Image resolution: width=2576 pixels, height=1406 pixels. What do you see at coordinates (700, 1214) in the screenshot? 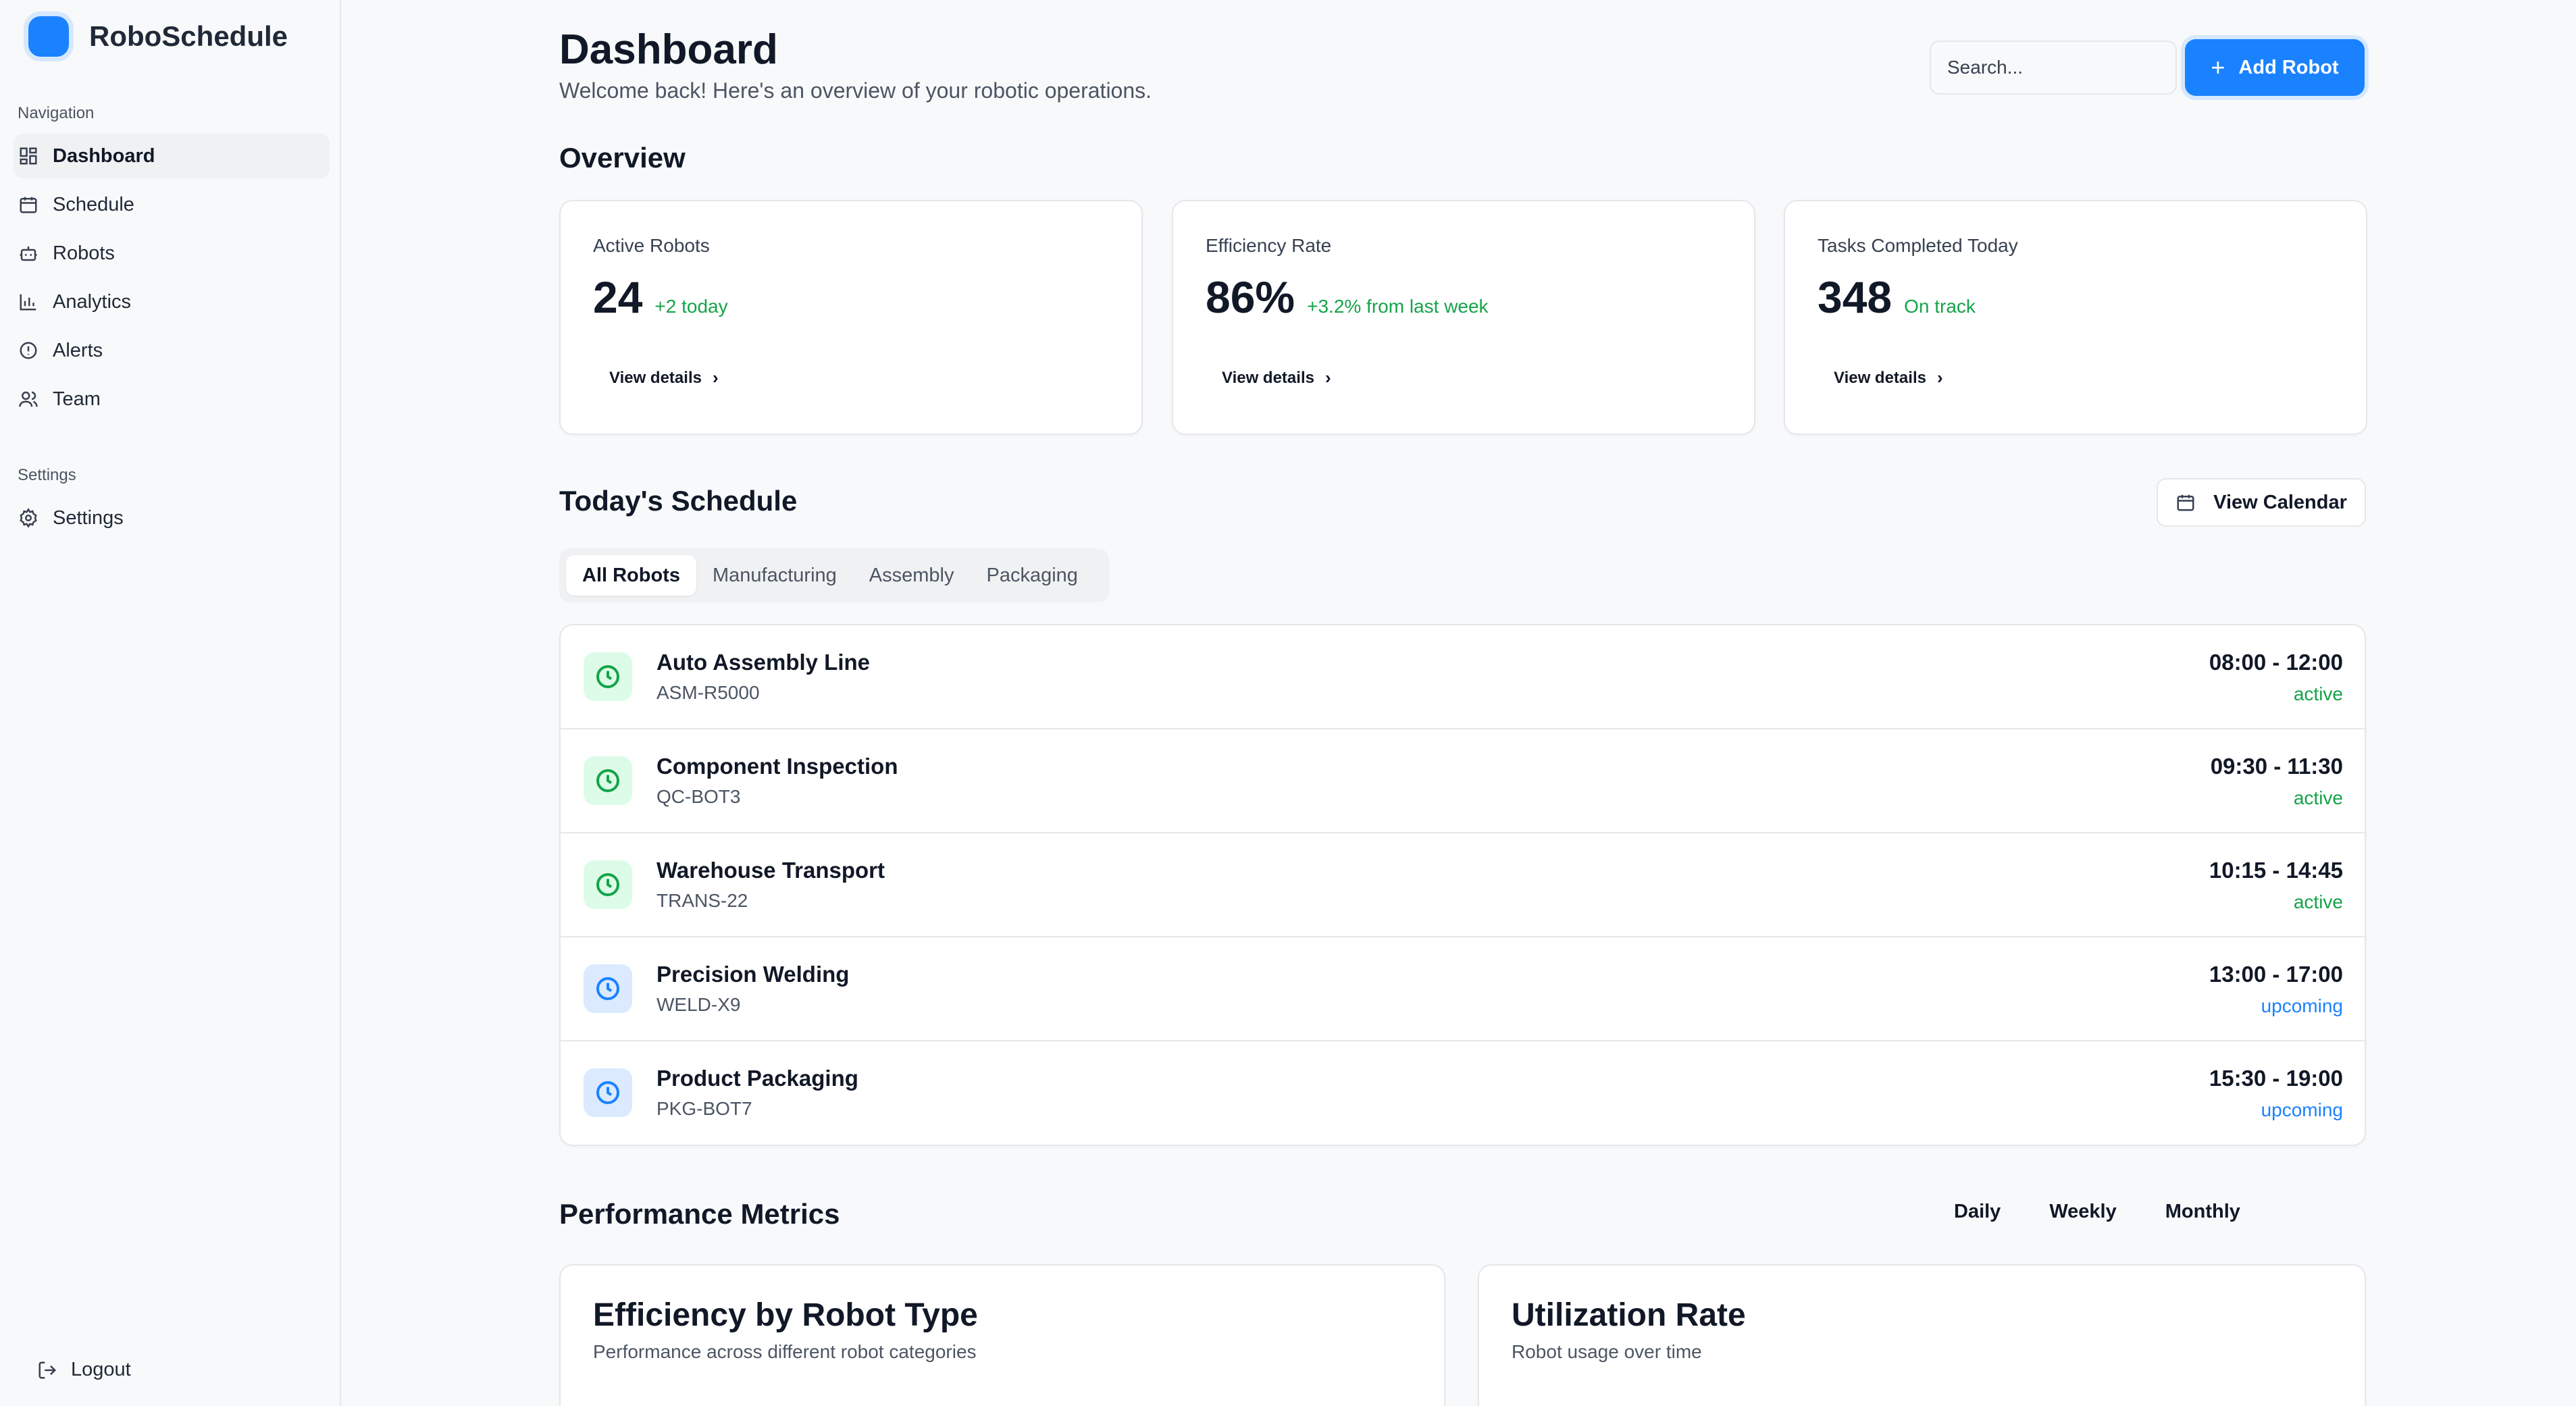
I see `performance-heading: Performance Metrics` at bounding box center [700, 1214].